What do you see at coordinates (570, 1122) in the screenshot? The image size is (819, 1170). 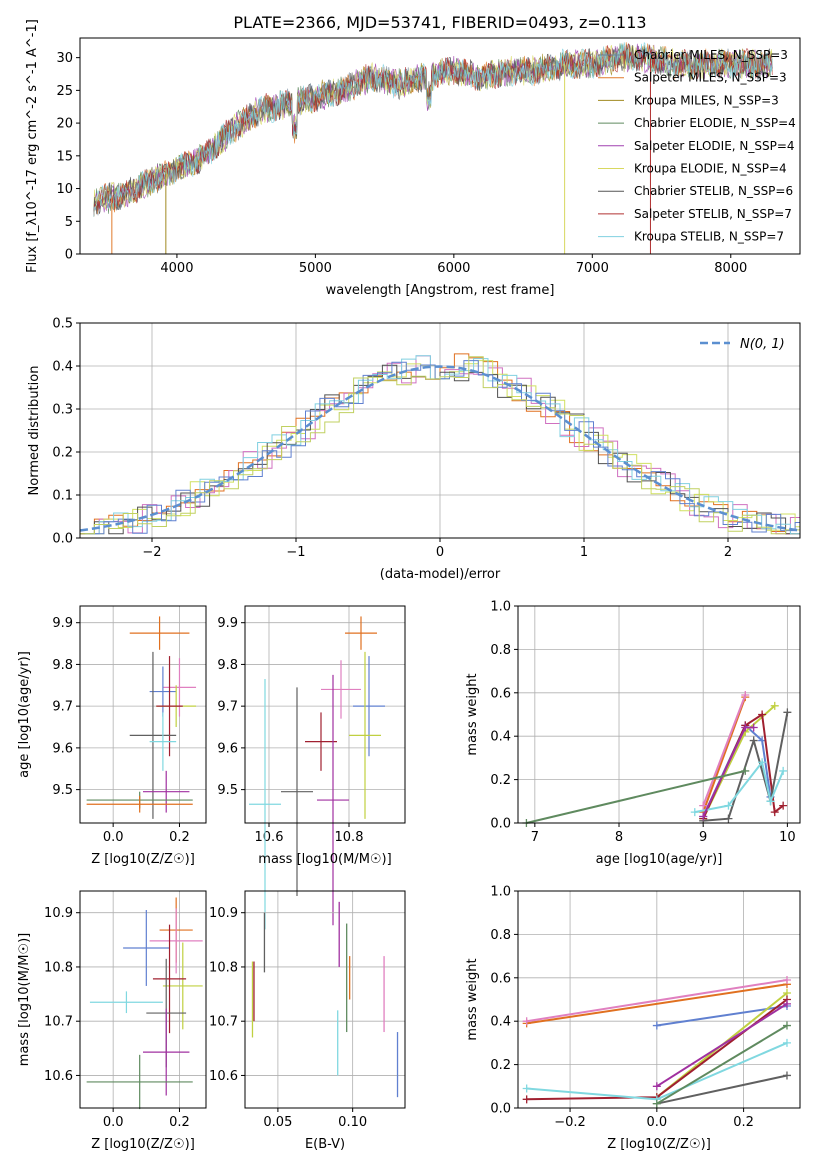 I see `x-tick-label: −0.2` at bounding box center [570, 1122].